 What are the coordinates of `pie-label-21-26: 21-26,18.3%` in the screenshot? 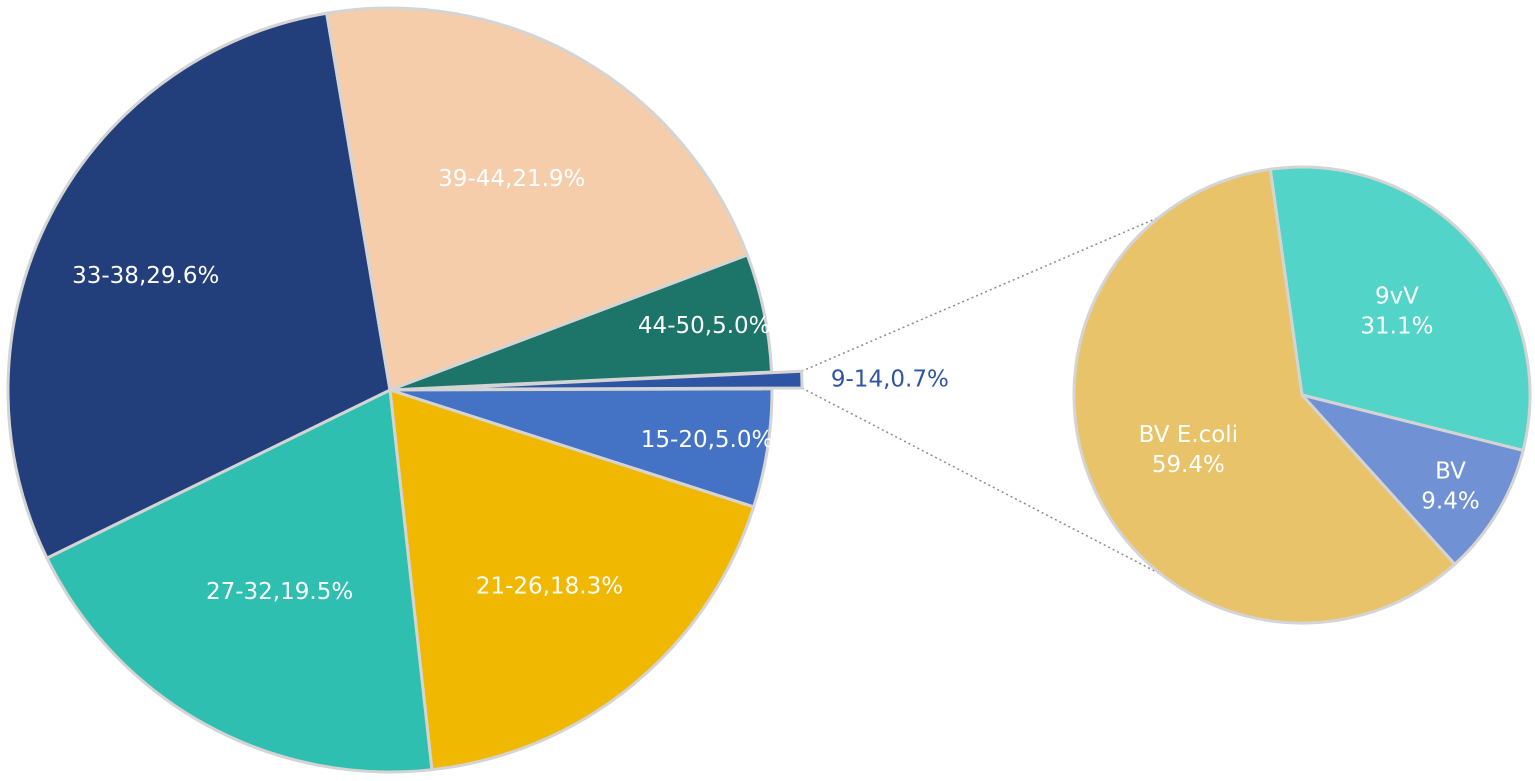 It's located at (549, 586).